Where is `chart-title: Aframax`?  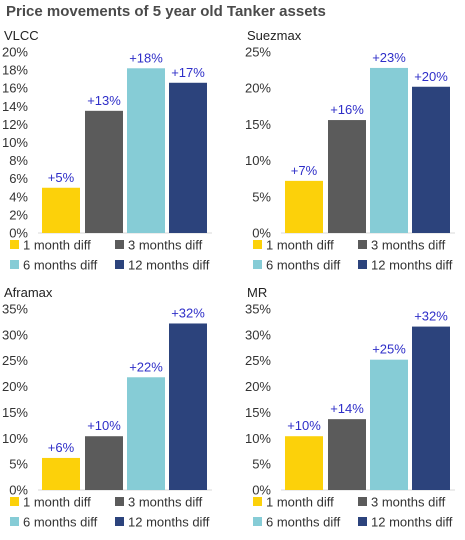
chart-title: Aframax is located at coordinates (28, 292).